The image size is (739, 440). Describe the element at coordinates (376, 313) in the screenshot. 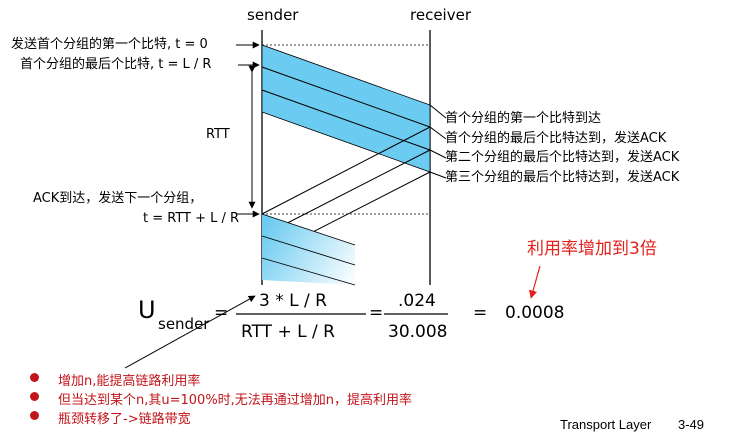

I see `equals-2: =` at that location.